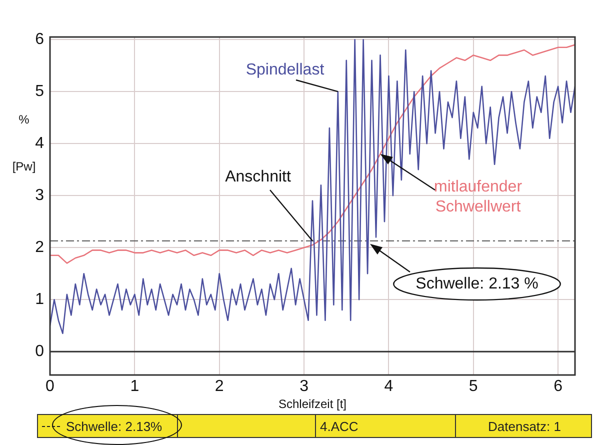 This screenshot has height=445, width=594. I want to click on x-tick-label: 2, so click(219, 387).